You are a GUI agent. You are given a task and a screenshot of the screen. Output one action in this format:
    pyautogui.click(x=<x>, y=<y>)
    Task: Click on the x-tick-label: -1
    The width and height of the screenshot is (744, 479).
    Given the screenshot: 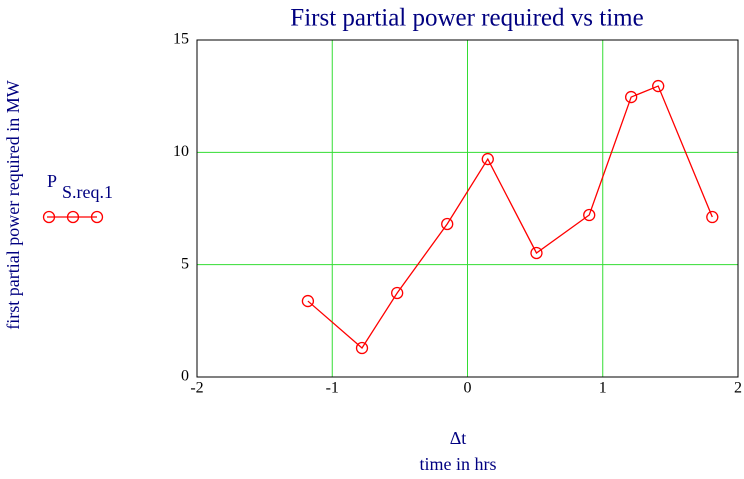 What is the action you would take?
    pyautogui.click(x=332, y=388)
    